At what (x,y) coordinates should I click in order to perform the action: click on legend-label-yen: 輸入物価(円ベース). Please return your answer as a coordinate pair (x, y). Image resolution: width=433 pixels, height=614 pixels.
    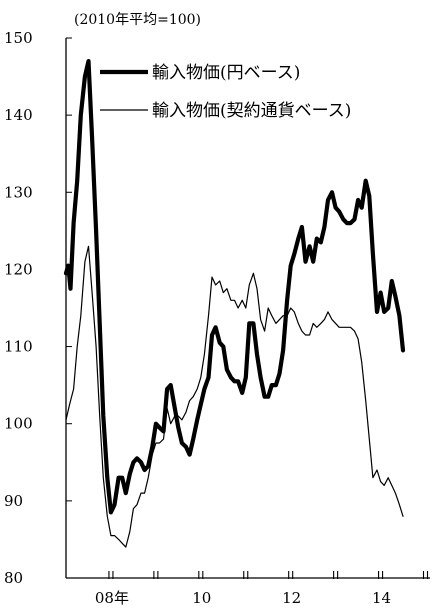
    Looking at the image, I should click on (226, 73).